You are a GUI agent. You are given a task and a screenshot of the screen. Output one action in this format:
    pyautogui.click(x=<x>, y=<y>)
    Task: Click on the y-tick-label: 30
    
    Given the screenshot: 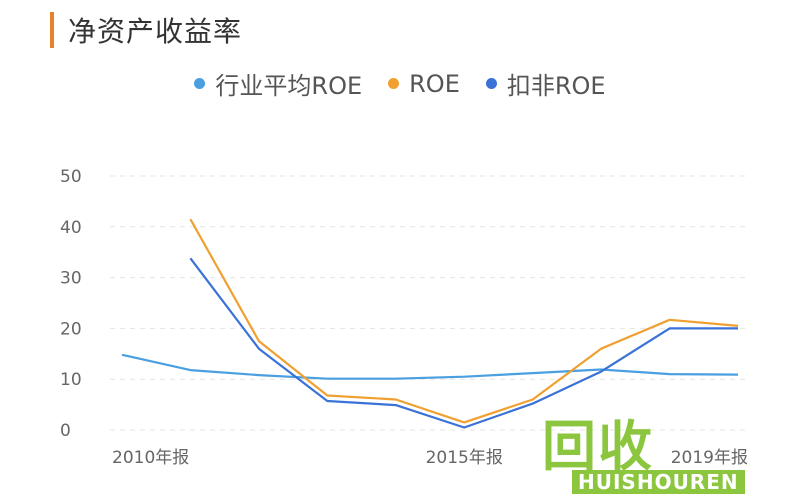 What is the action you would take?
    pyautogui.click(x=71, y=279)
    